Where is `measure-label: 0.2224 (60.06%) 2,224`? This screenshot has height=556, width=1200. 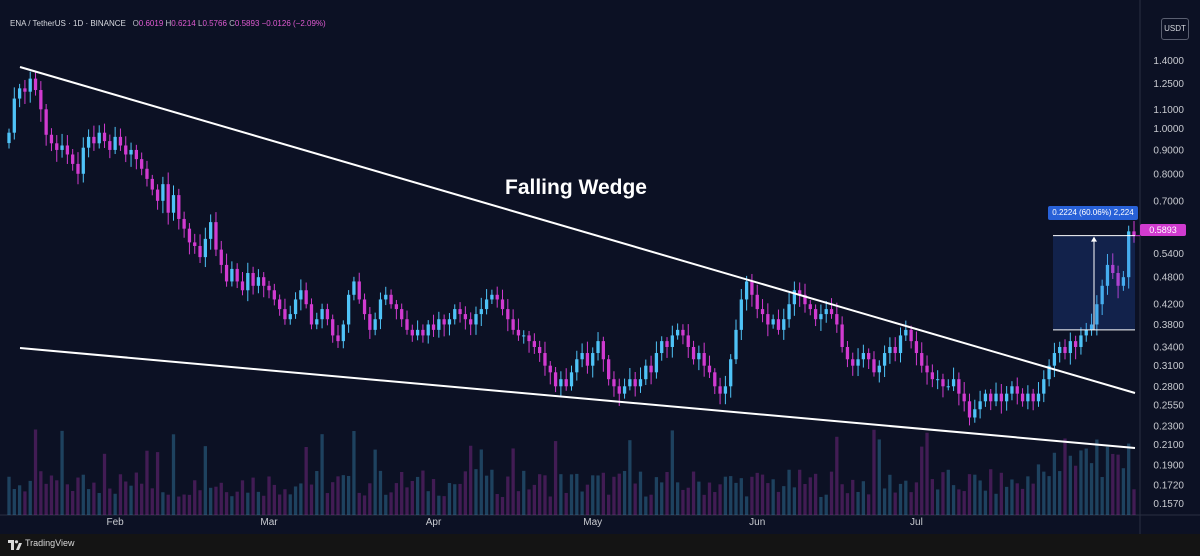 measure-label: 0.2224 (60.06%) 2,224 is located at coordinates (1093, 213).